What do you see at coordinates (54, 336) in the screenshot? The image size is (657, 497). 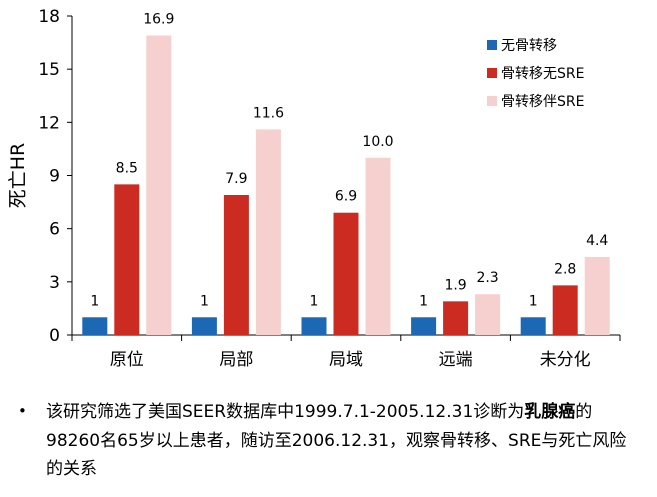 I see `y-tick-label: 0` at bounding box center [54, 336].